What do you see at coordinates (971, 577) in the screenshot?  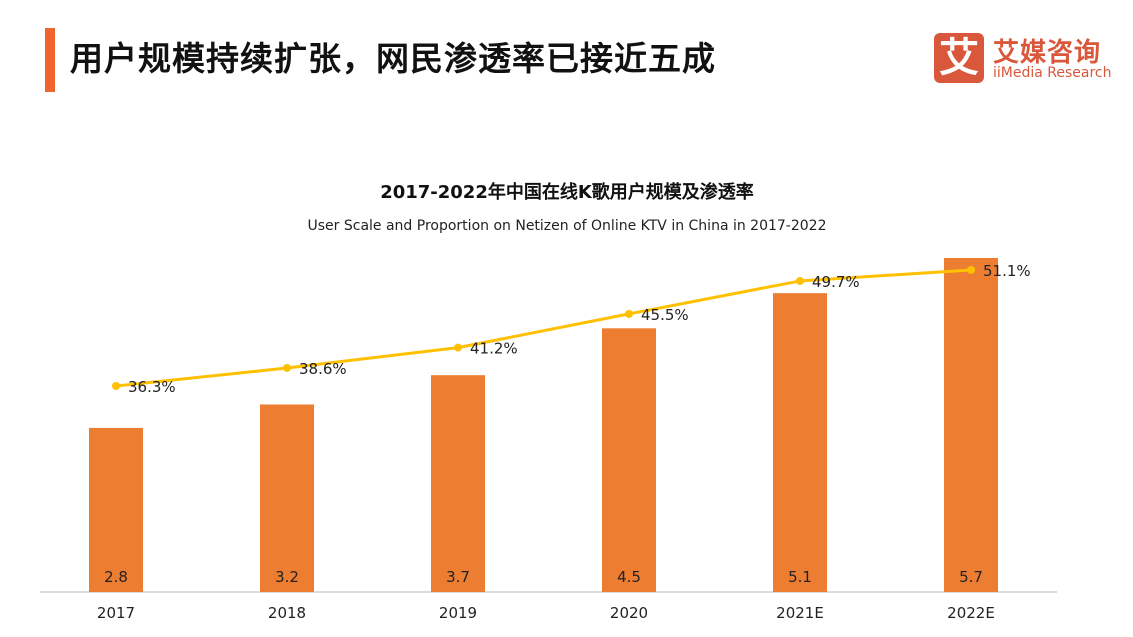 I see `bar-value-label: 5.7` at bounding box center [971, 577].